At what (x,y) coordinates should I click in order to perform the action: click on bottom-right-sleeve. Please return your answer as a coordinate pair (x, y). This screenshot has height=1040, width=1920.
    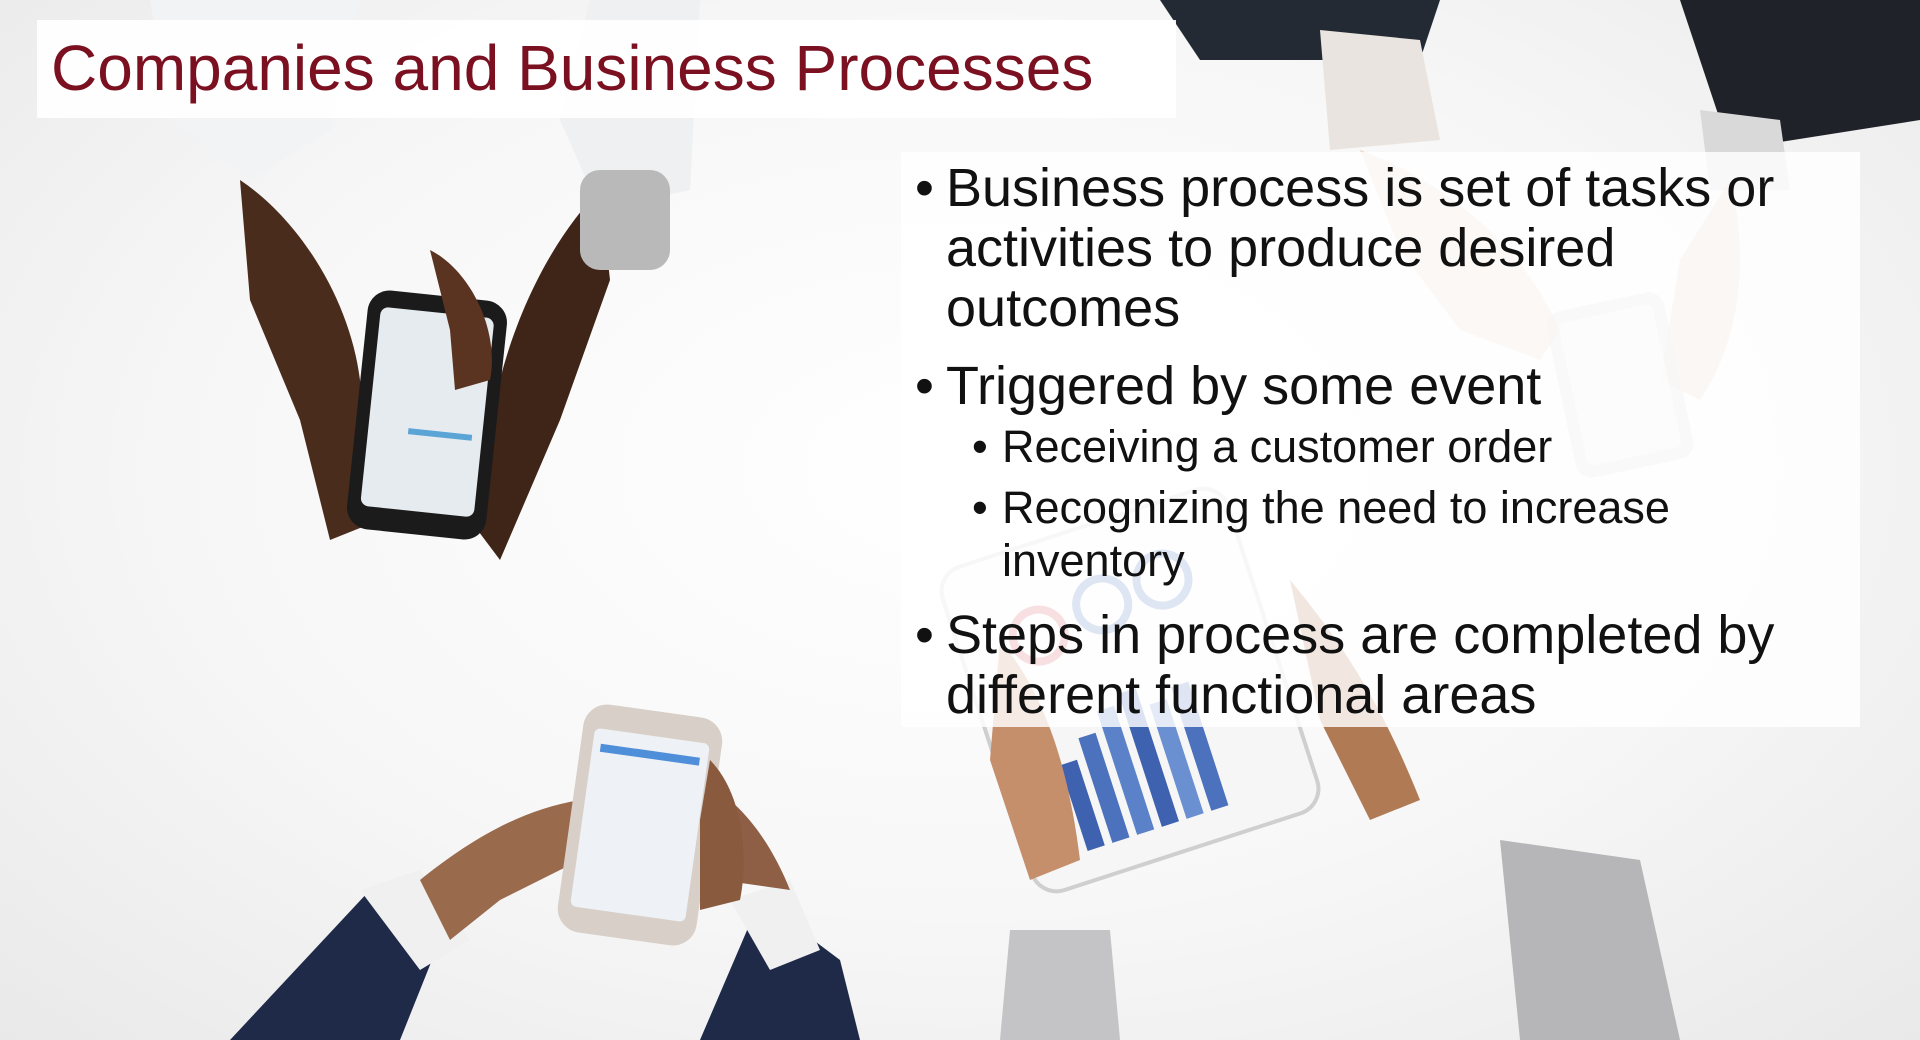
    Looking at the image, I should click on (1340, 940).